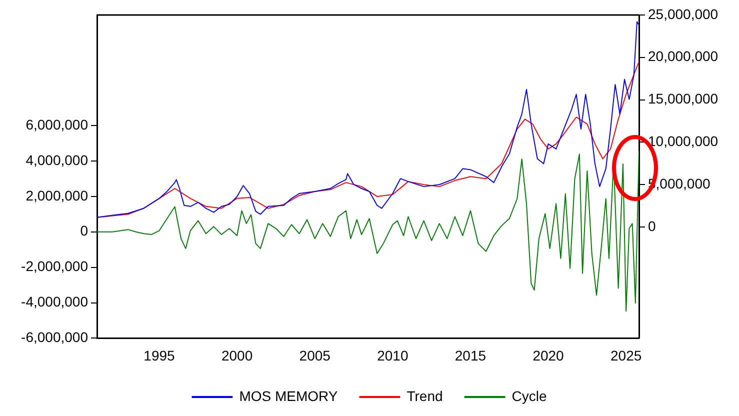  I want to click on y-tick-label: 2,000,000, so click(57, 195).